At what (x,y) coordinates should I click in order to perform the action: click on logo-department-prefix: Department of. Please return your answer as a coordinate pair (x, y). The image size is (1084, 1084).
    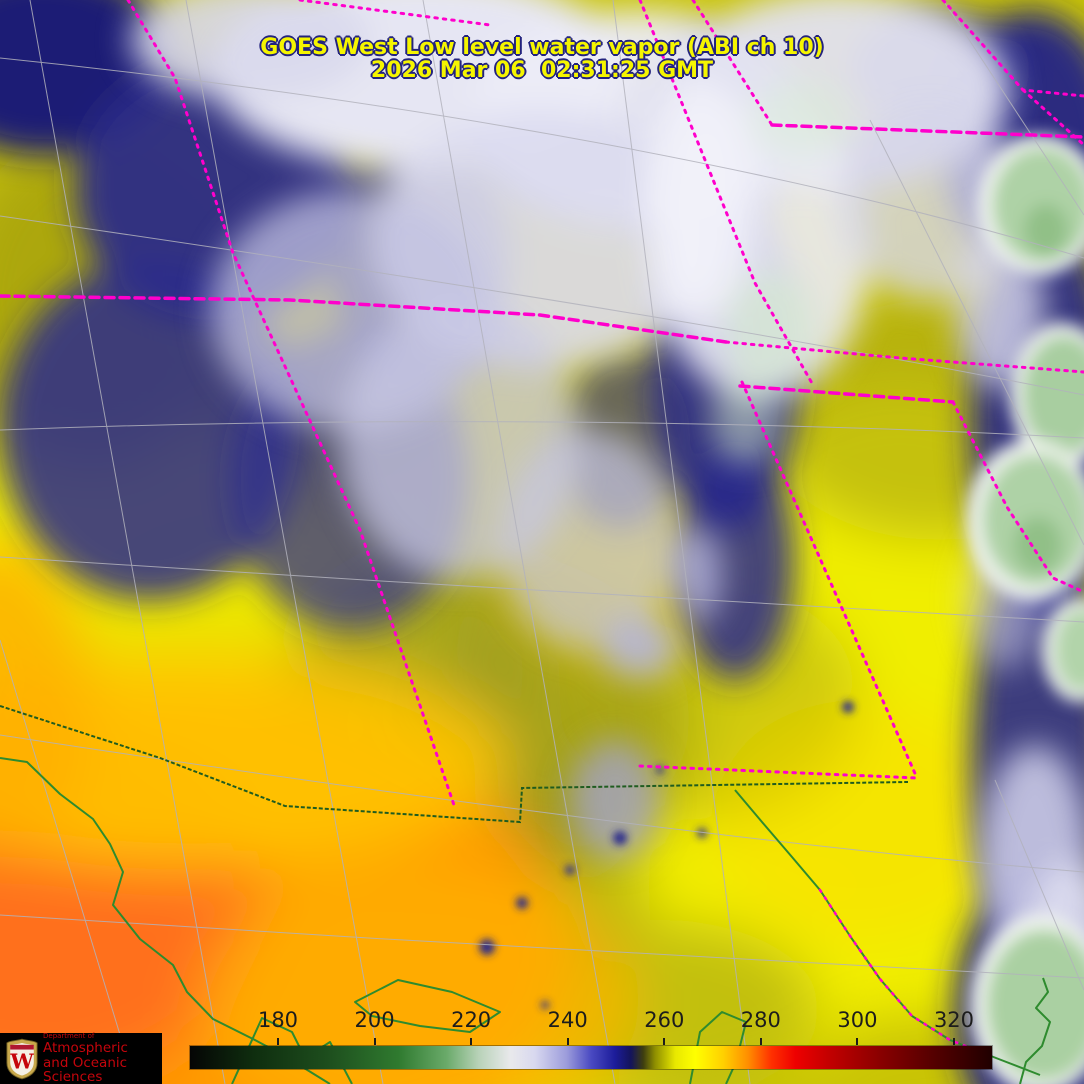
    Looking at the image, I should click on (69, 1035).